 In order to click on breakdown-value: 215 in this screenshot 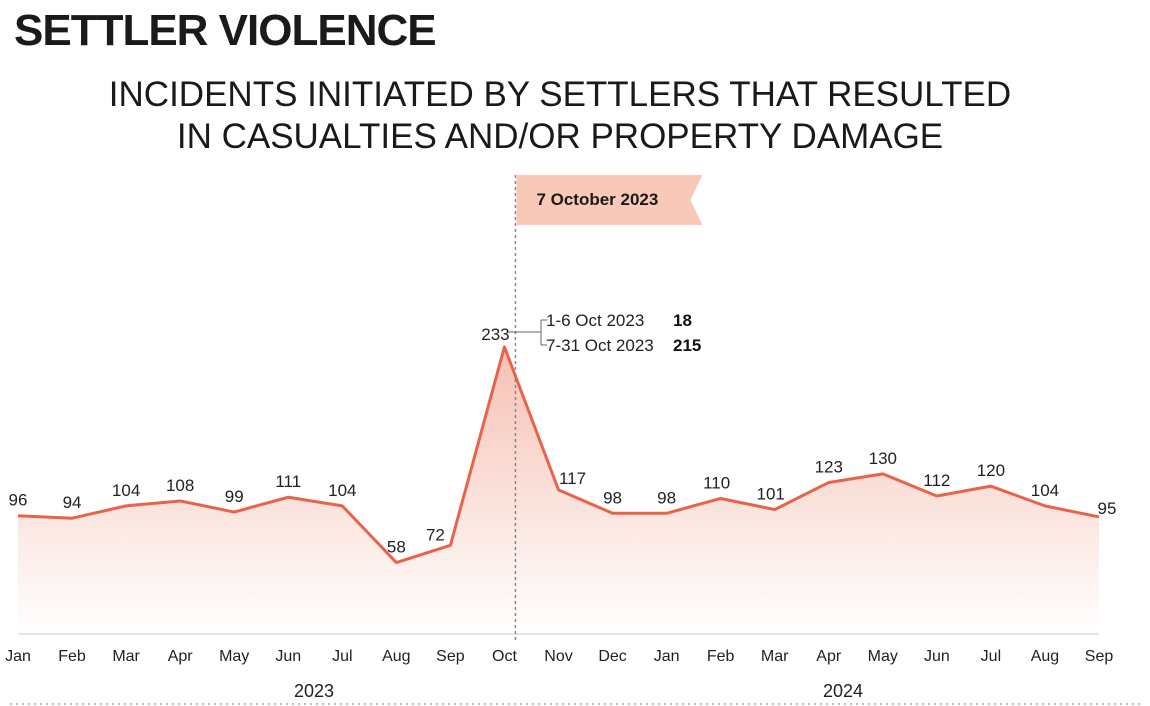, I will do `click(687, 345)`.